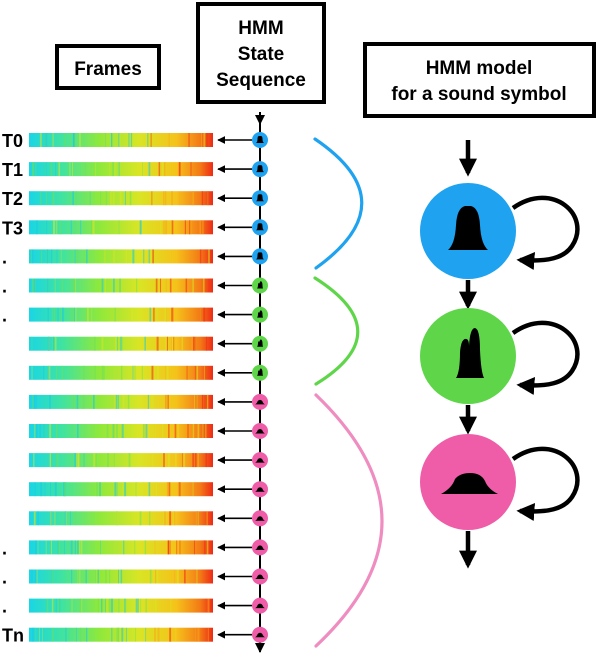 The width and height of the screenshot is (599, 662). I want to click on frames-title-box: Frames, so click(108, 67).